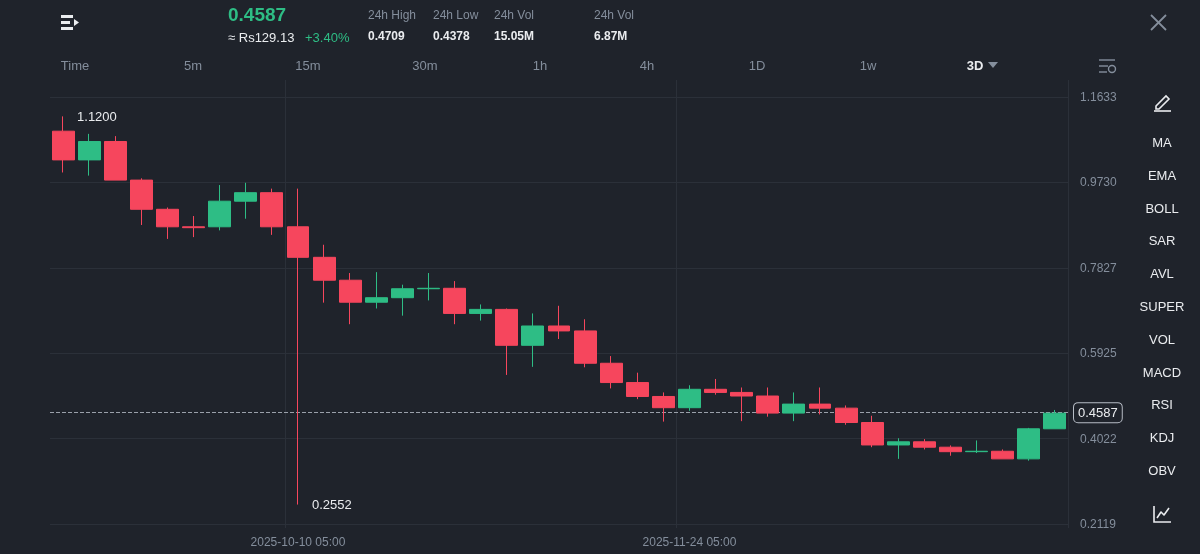  Describe the element at coordinates (257, 15) in the screenshot. I see `text: 0.4587` at that location.